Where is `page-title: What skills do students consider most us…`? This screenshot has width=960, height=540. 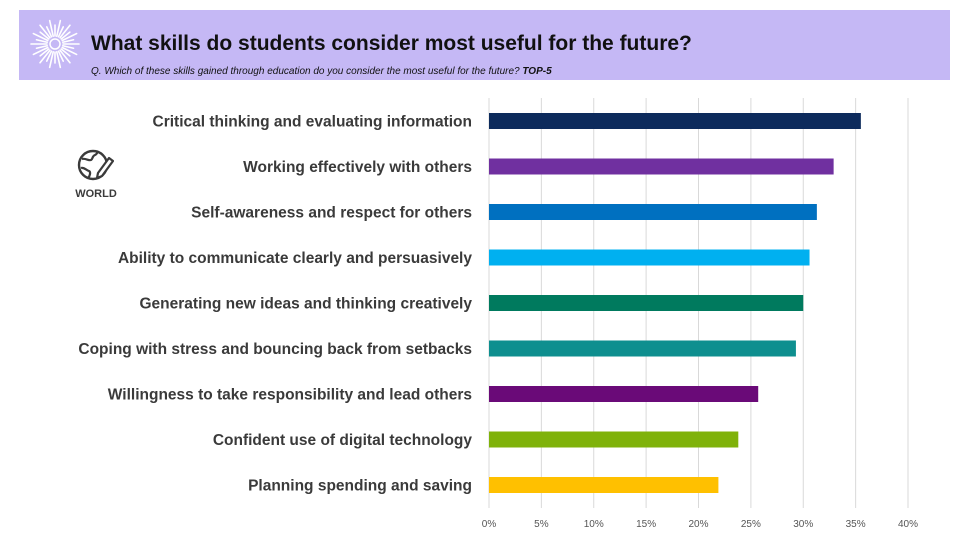 page-title: What skills do students consider most us… is located at coordinates (391, 43).